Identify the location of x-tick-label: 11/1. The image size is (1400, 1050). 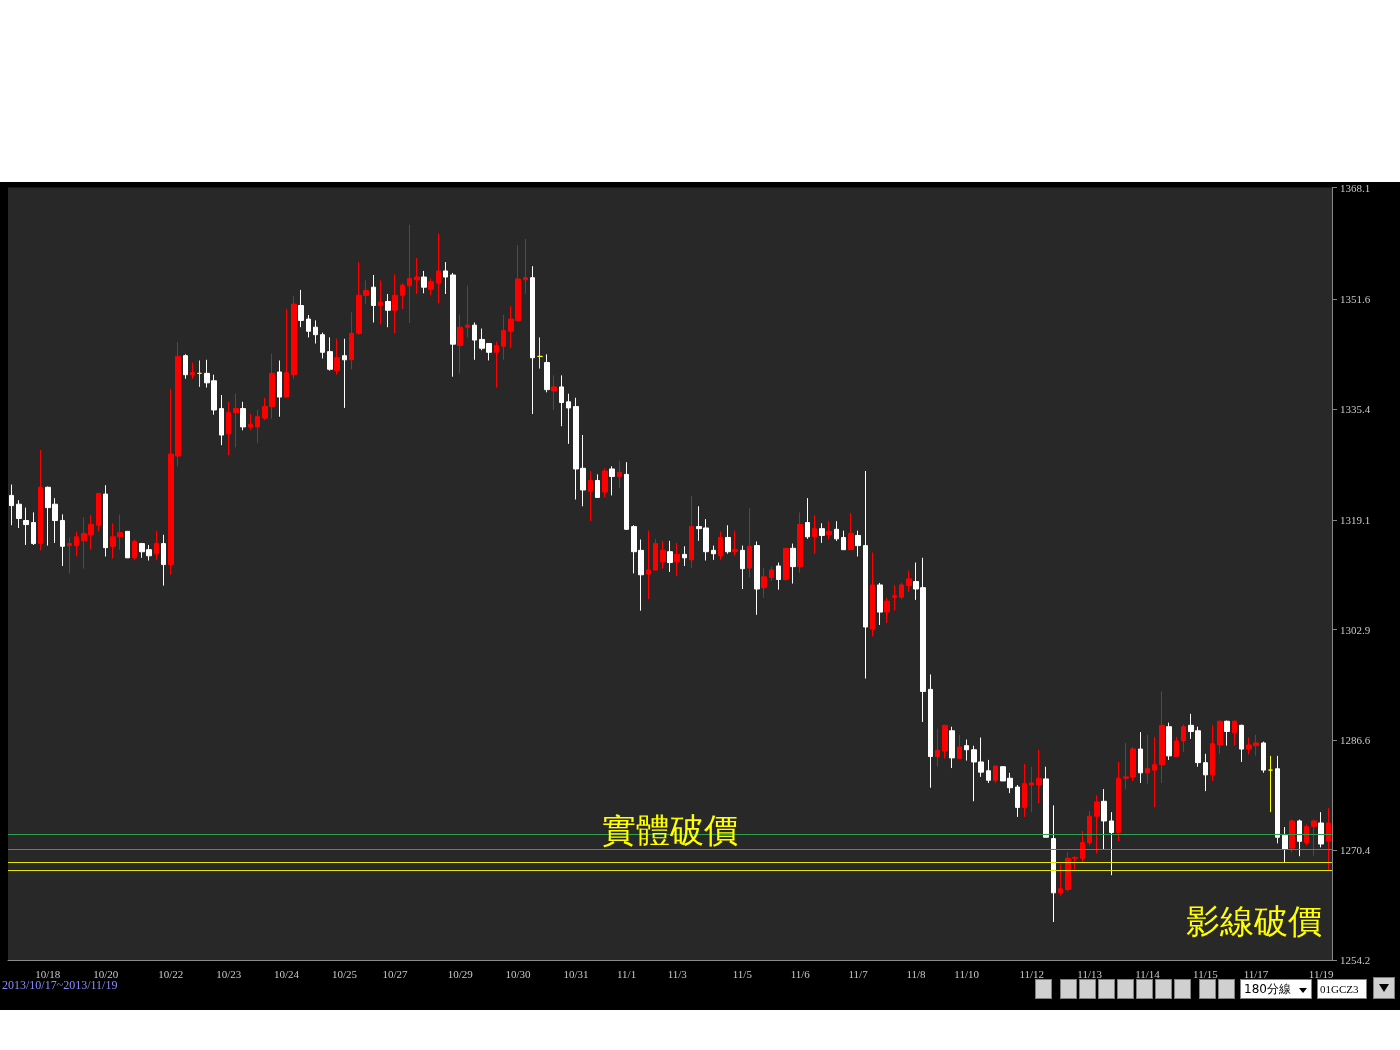
(627, 973).